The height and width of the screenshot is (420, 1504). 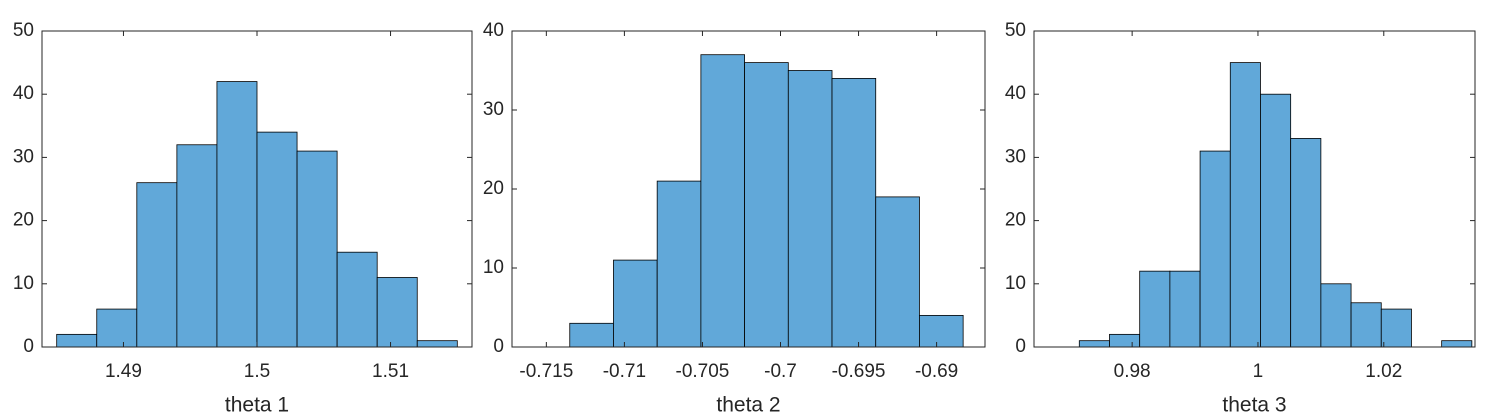 I want to click on x-tick-label: -0.7, so click(x=780, y=371).